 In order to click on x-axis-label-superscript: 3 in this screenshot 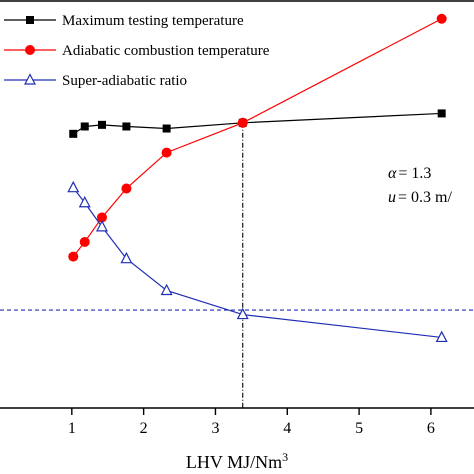, I will do `click(285, 457)`.